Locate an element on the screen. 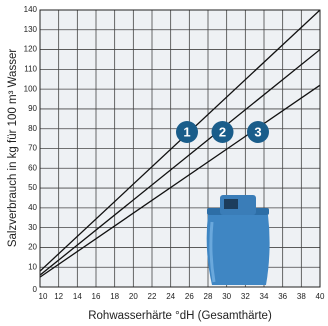 This screenshot has height=326, width=328. y-axis-title: Salzverbrauch in kg für 100 m³ Wasser is located at coordinates (13, 148).